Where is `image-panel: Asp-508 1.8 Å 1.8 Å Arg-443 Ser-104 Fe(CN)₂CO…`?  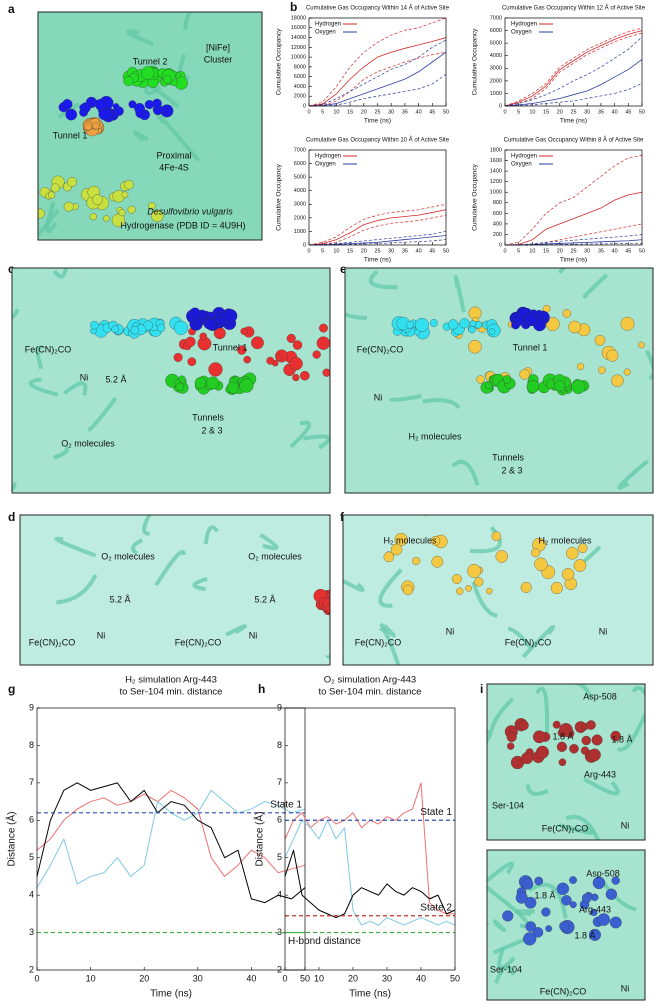 image-panel: Asp-508 1.8 Å 1.8 Å Arg-443 Ser-104 Fe(CN)₂CO… is located at coordinates (566, 762).